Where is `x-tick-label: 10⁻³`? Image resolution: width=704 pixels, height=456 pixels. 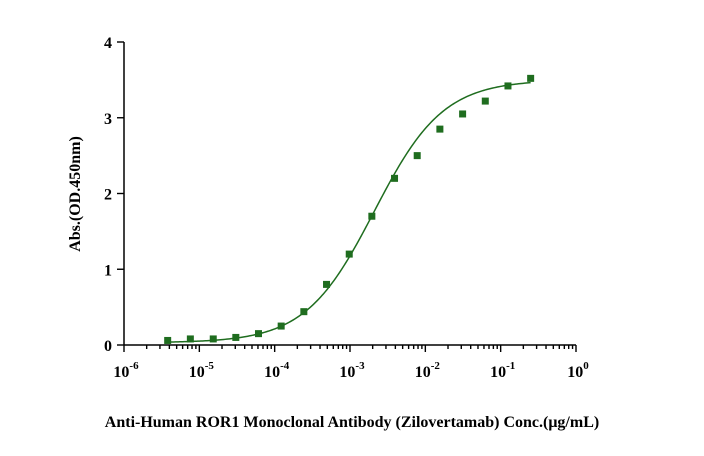
x-tick-label: 10⁻³ is located at coordinates (352, 370).